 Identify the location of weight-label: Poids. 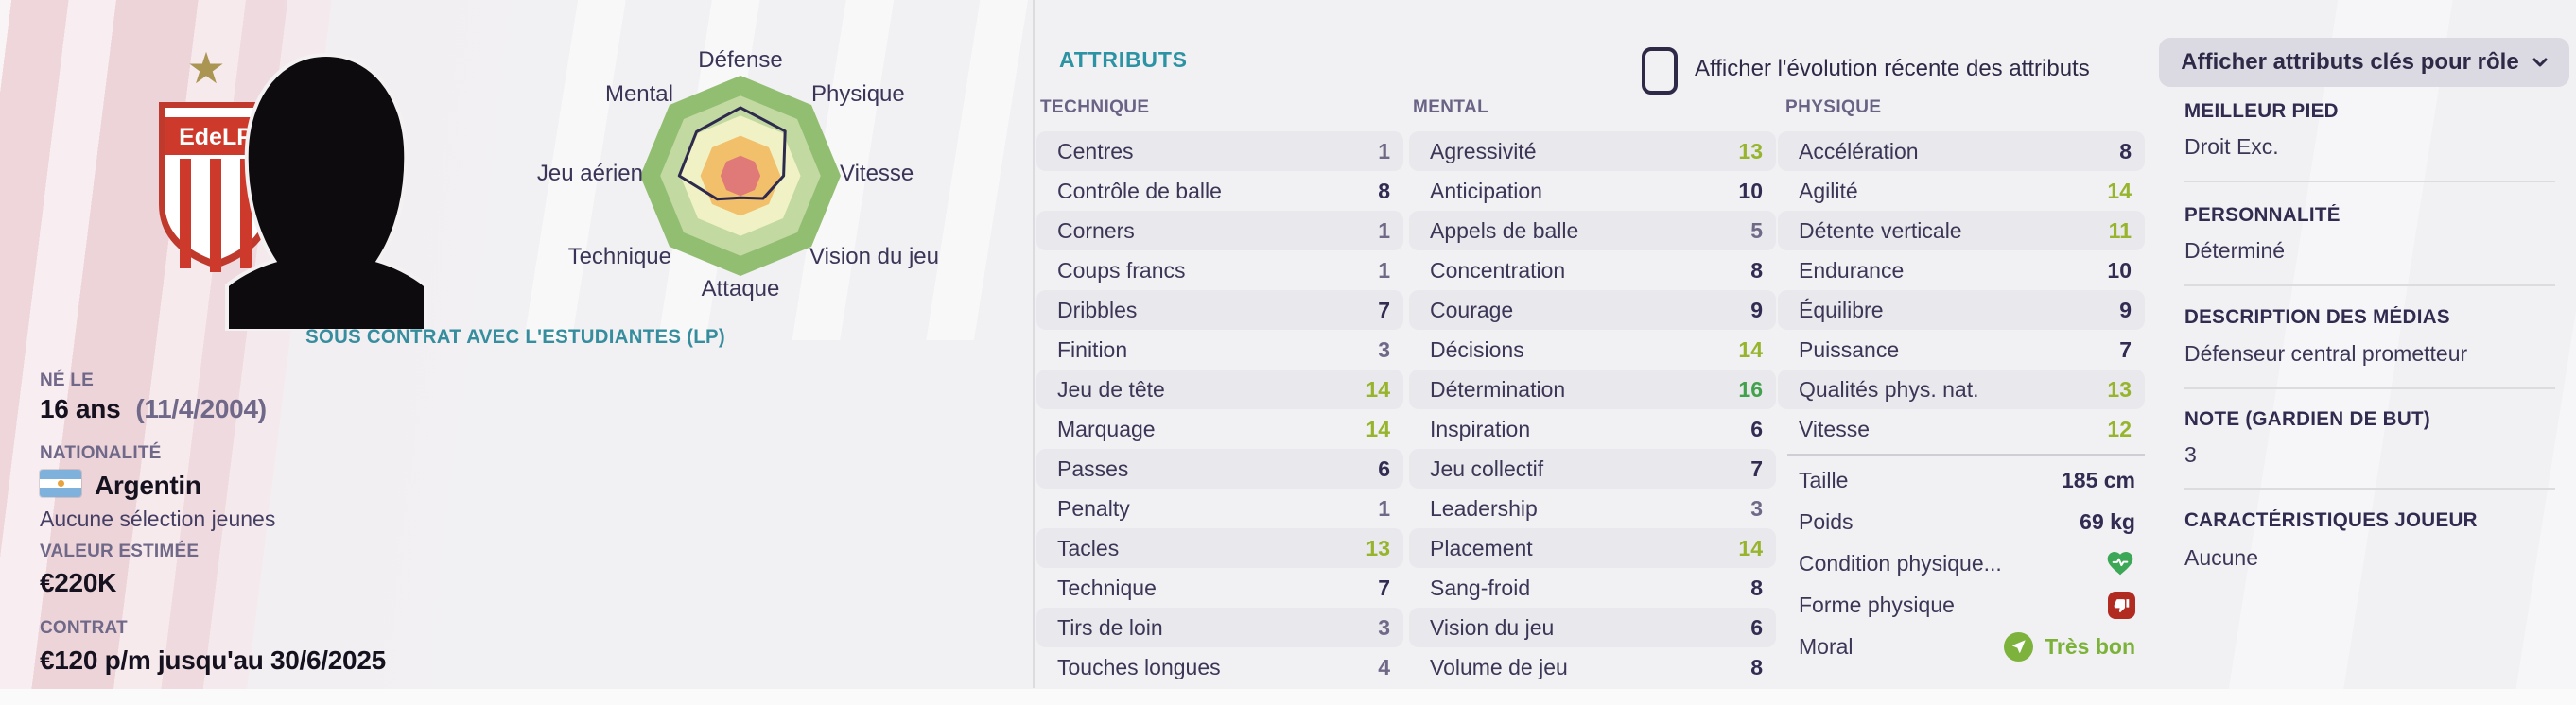
(1826, 521).